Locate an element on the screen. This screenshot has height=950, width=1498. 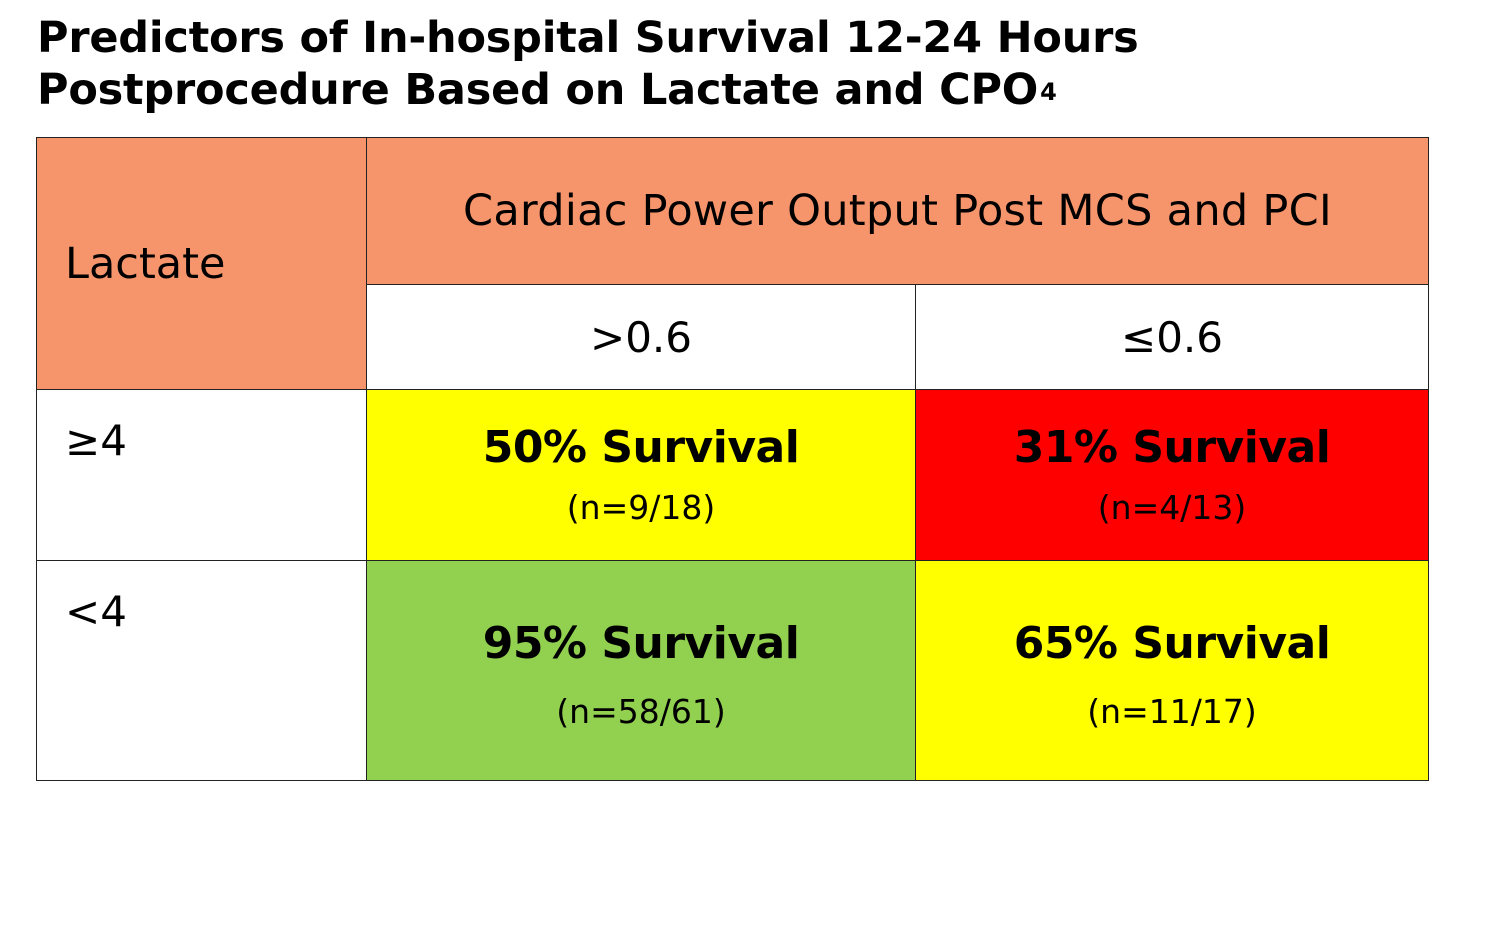
column-header-label: >0.6 is located at coordinates (641, 337).